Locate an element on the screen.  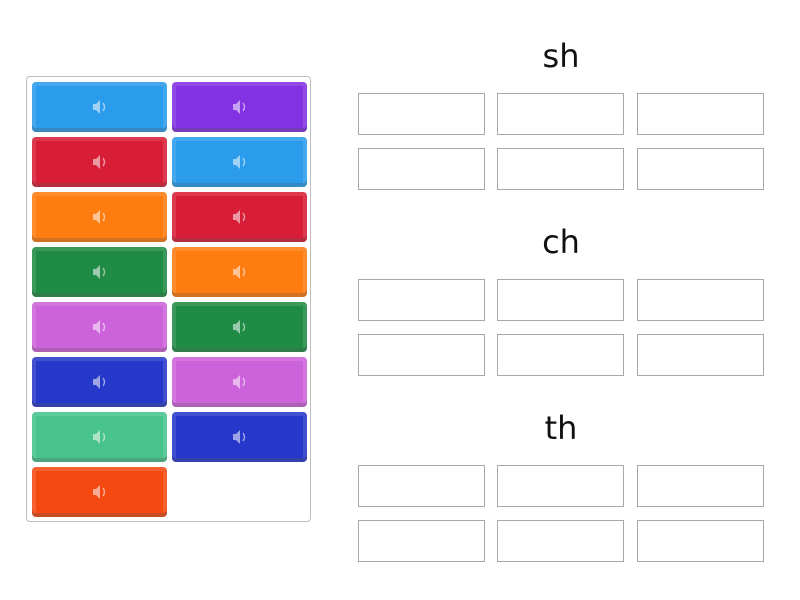
group-title: th is located at coordinates (561, 428).